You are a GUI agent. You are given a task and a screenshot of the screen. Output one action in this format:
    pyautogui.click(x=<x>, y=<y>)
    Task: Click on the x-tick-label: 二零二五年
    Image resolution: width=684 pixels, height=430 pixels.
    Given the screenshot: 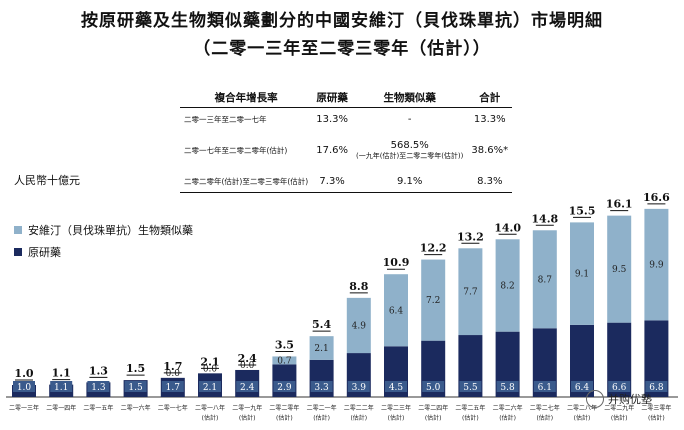 What is the action you would take?
    pyautogui.click(x=470, y=408)
    